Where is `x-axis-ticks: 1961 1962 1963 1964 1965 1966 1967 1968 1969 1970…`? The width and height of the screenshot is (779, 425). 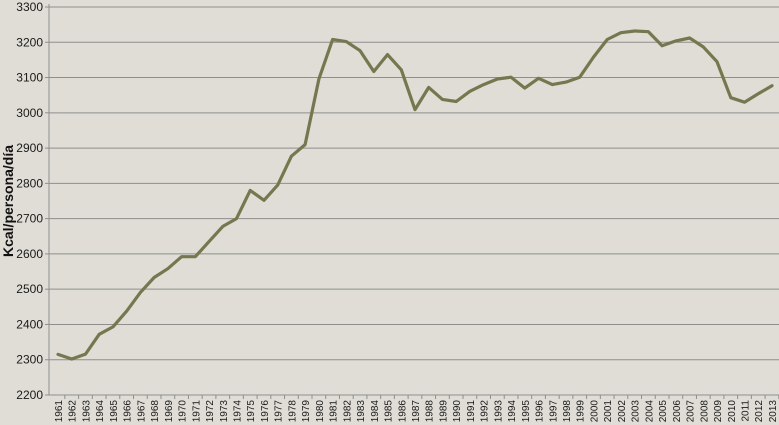 x-axis-ticks: 1961 1962 1963 1964 1965 1966 1967 1968 1969 1970… is located at coordinates (416, 408).